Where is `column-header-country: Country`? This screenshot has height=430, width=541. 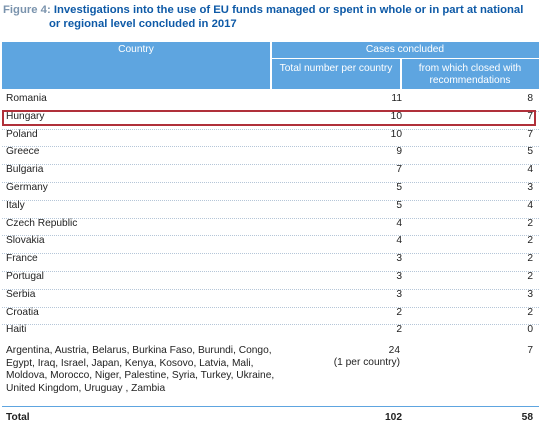 column-header-country: Country is located at coordinates (136, 49).